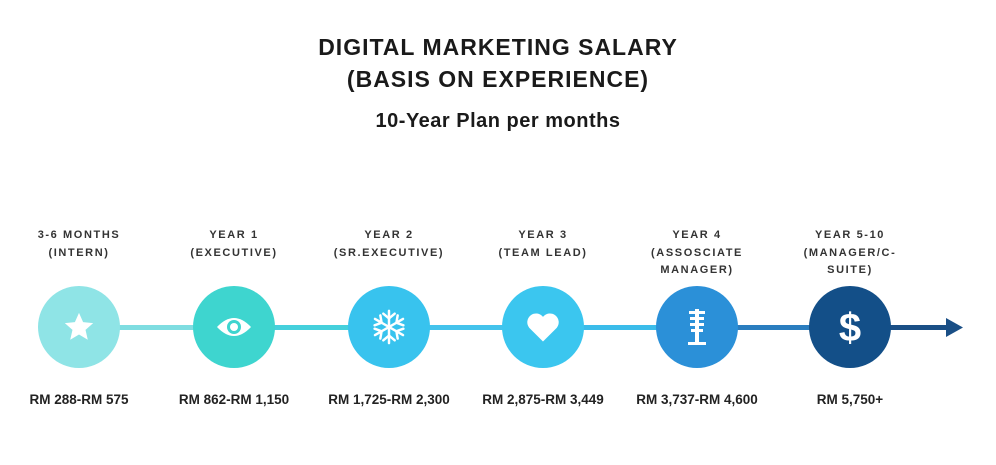 The image size is (996, 465). What do you see at coordinates (79, 399) in the screenshot?
I see `stage-salary: RM 288-RM 575` at bounding box center [79, 399].